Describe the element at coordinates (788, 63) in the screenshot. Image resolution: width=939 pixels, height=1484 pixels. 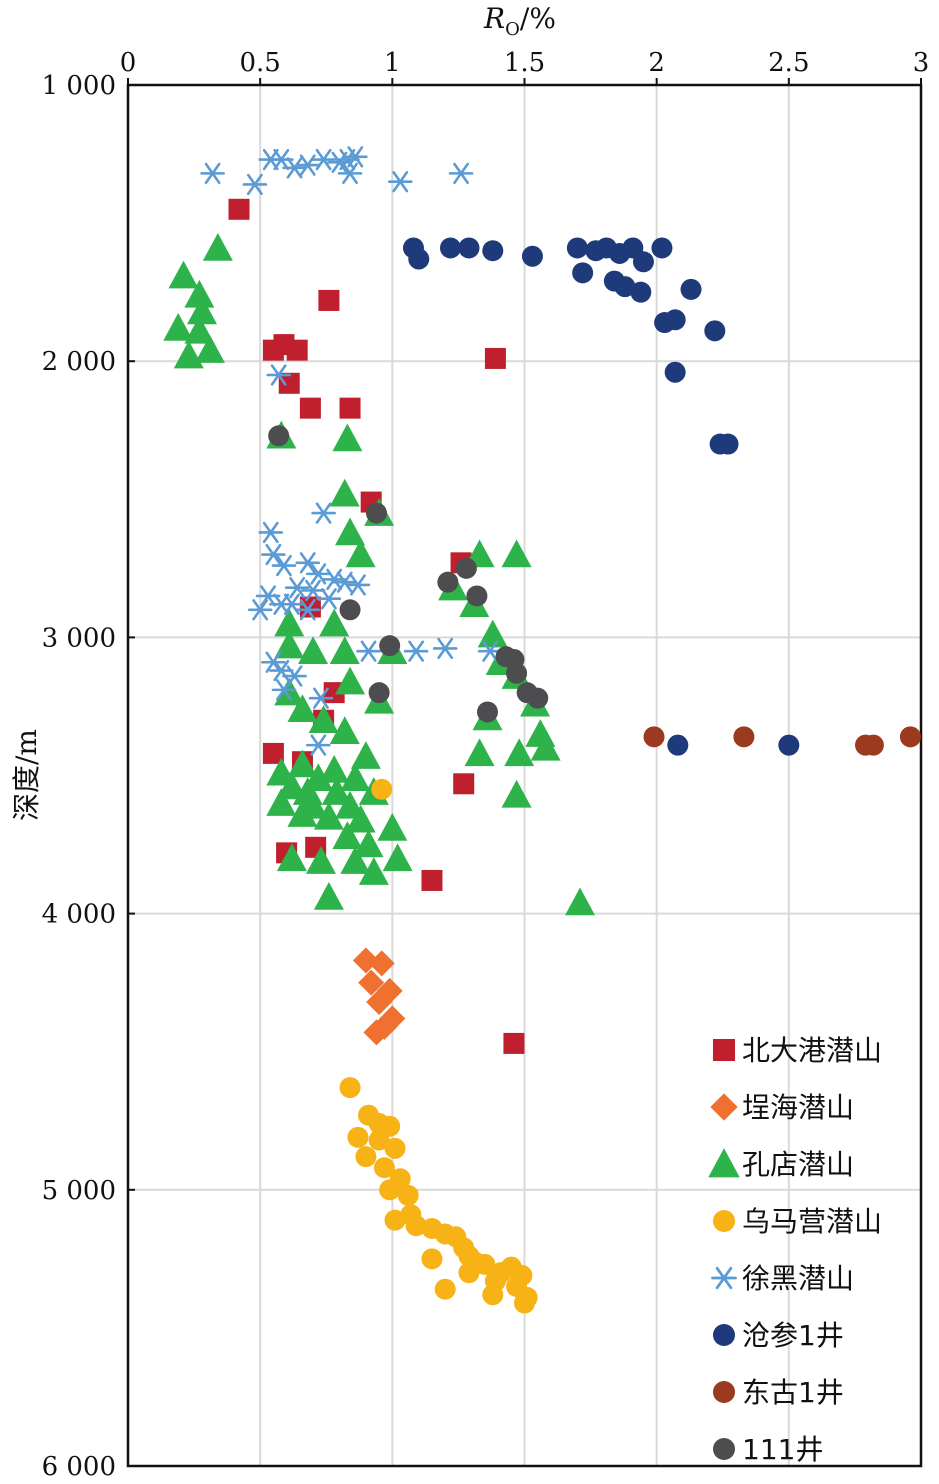
I see `x-tick-label: 2.5` at that location.